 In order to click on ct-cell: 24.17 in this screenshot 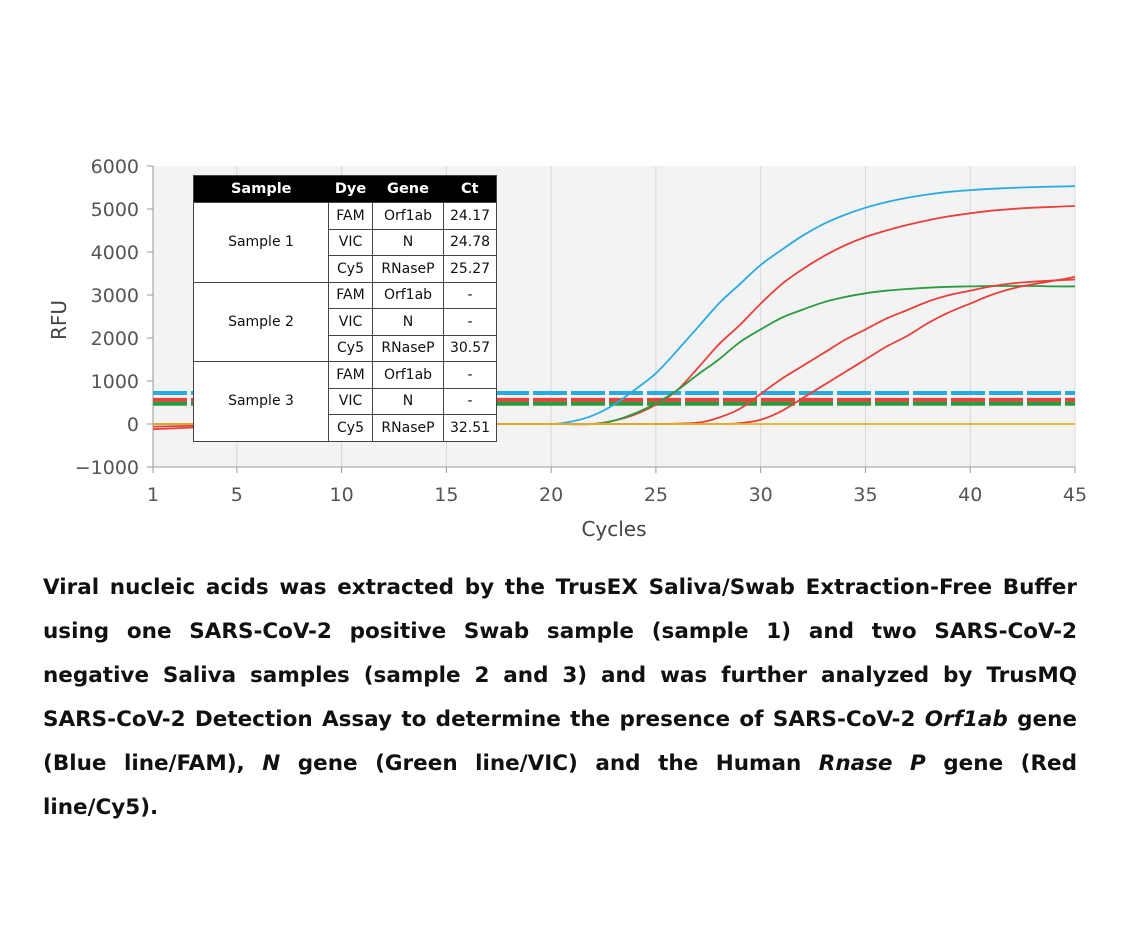, I will do `click(470, 216)`.